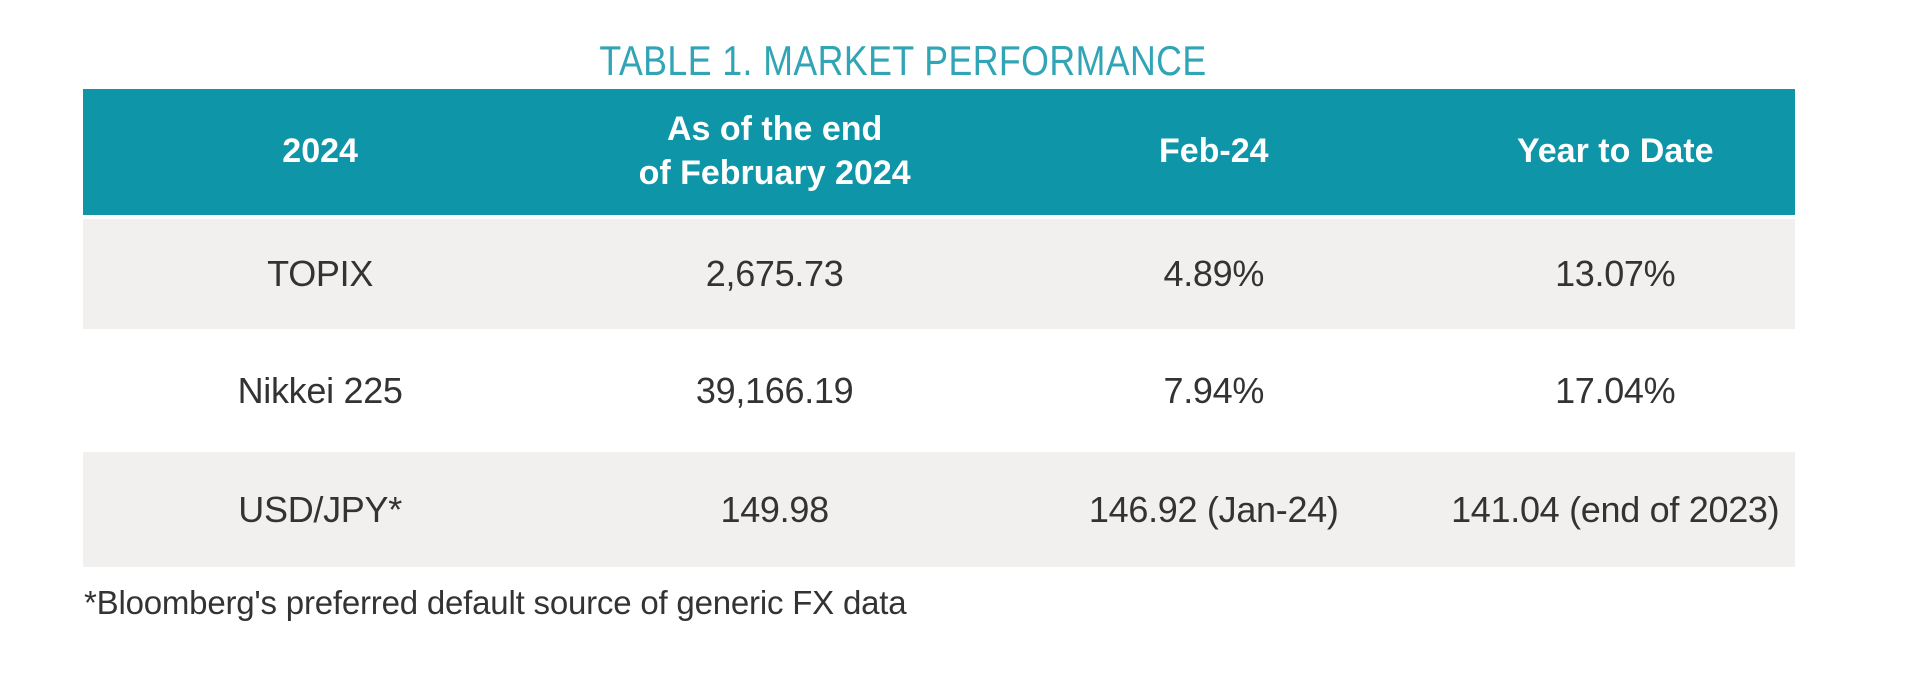 This screenshot has height=686, width=1920. What do you see at coordinates (320, 509) in the screenshot?
I see `row-label: USD/JPY*` at bounding box center [320, 509].